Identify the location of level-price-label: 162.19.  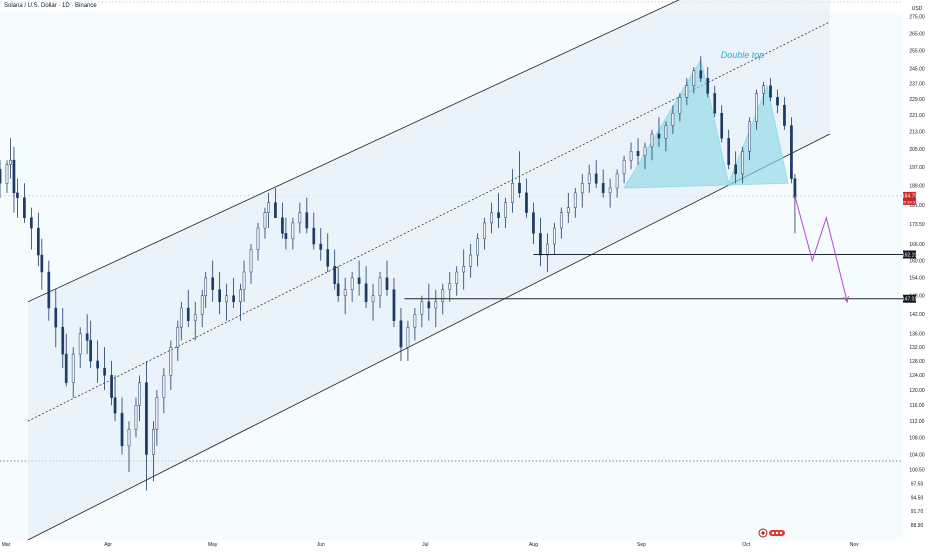
(910, 255).